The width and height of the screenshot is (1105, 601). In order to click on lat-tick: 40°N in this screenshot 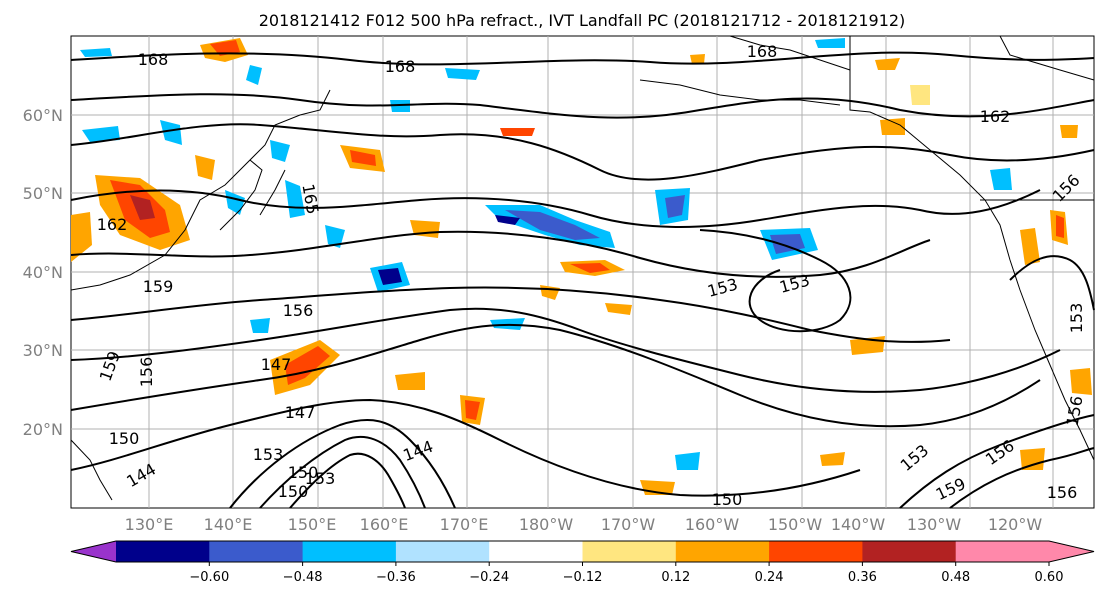, I will do `click(43, 272)`.